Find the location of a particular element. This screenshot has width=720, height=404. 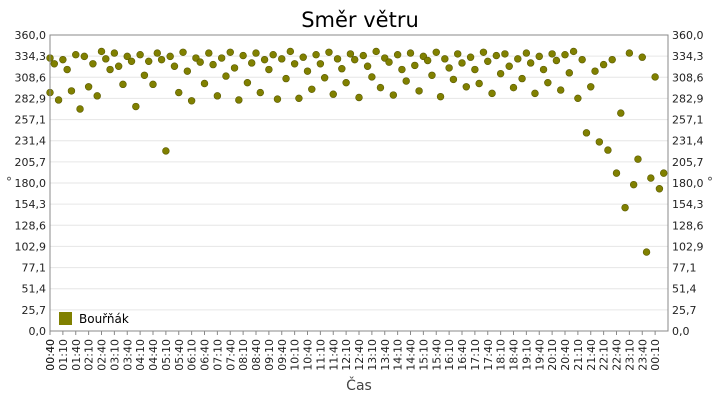

y-tick-label-right: 308,6 is located at coordinates (688, 77).